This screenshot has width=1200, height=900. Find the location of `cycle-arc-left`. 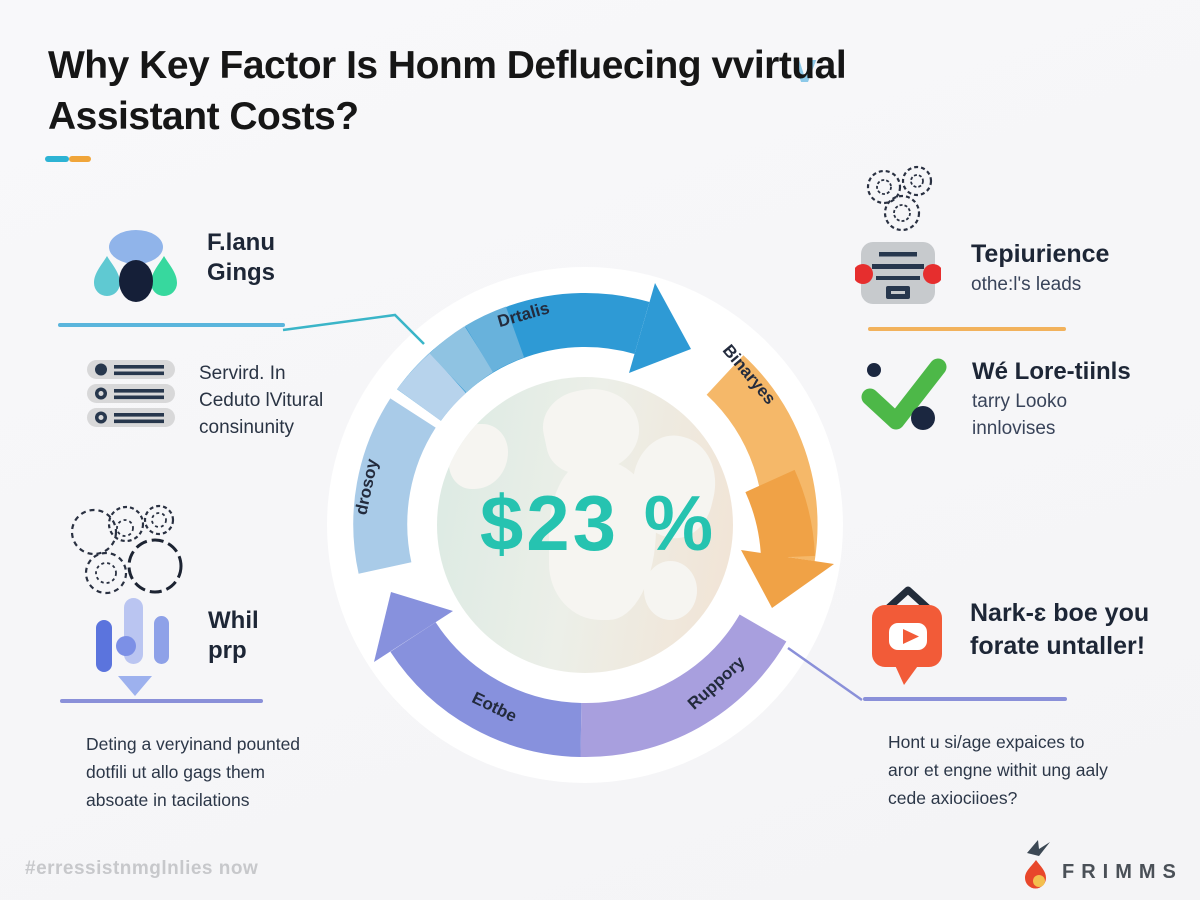

cycle-arc-left is located at coordinates (395, 486).